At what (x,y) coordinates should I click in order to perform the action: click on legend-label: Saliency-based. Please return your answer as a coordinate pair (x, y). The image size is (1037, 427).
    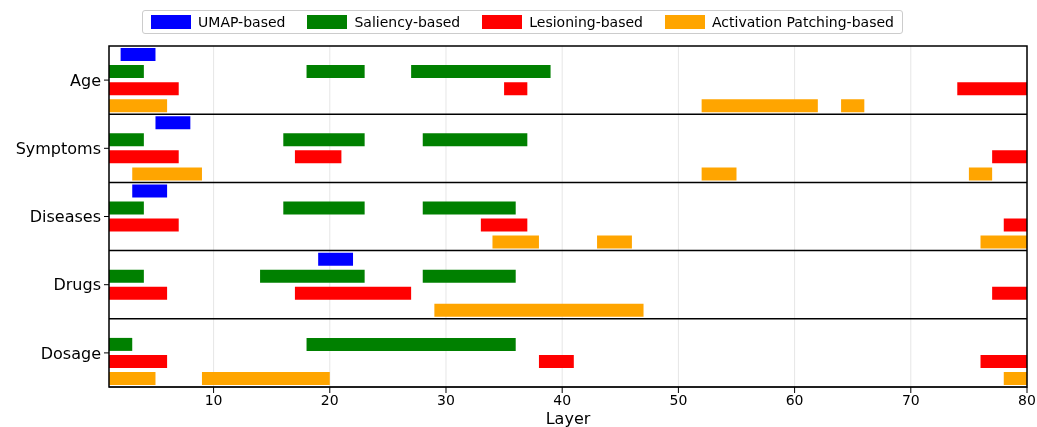
    Looking at the image, I should click on (407, 22).